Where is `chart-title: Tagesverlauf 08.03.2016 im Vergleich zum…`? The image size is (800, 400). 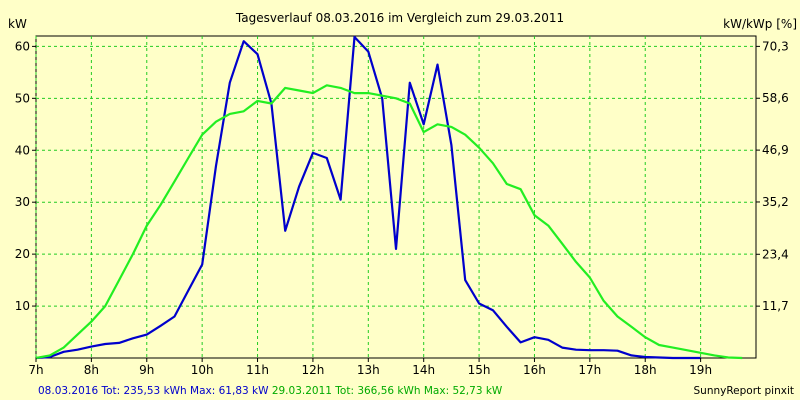
chart-title: Tagesverlauf 08.03.2016 im Vergleich zum… is located at coordinates (399, 18).